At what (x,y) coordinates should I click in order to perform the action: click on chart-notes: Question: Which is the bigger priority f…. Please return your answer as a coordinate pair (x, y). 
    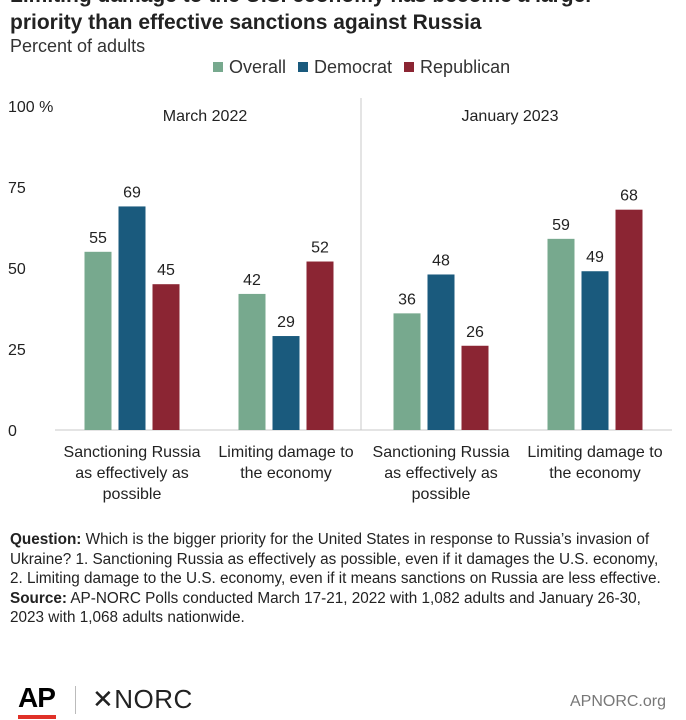
    Looking at the image, I should click on (340, 579).